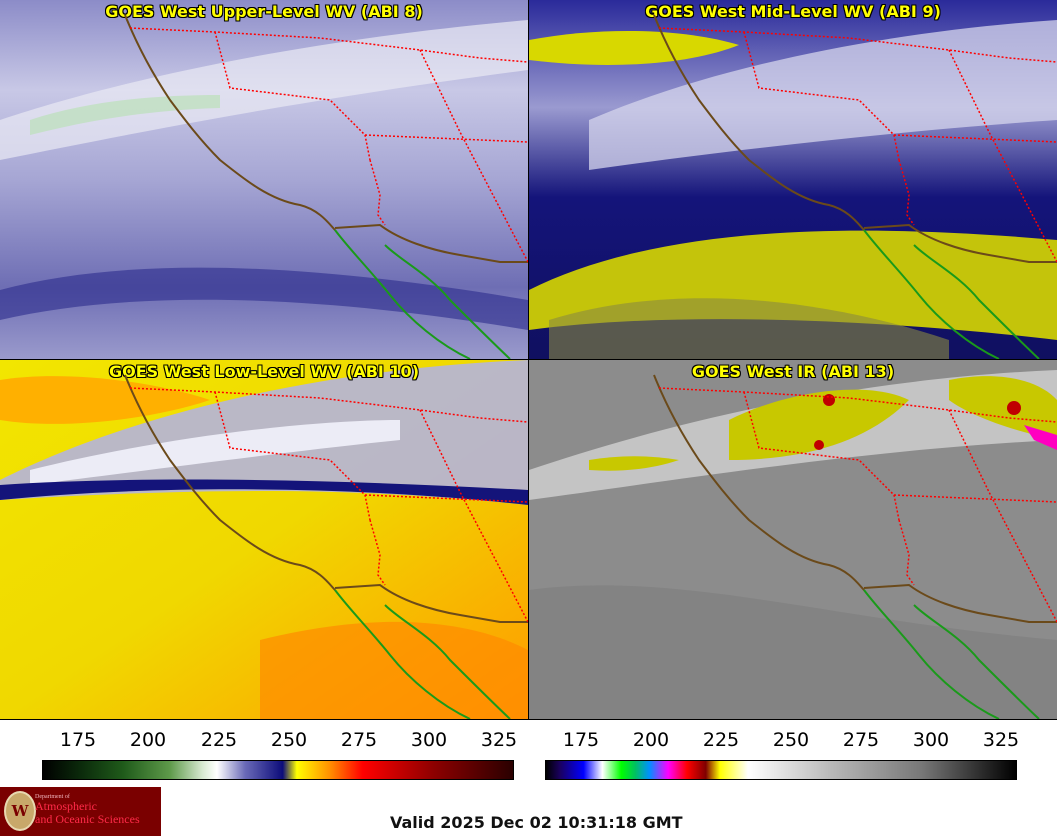 The image size is (1057, 836). I want to click on wv-colorbar: 175 200 225 250 275 300 325, so click(280, 752).